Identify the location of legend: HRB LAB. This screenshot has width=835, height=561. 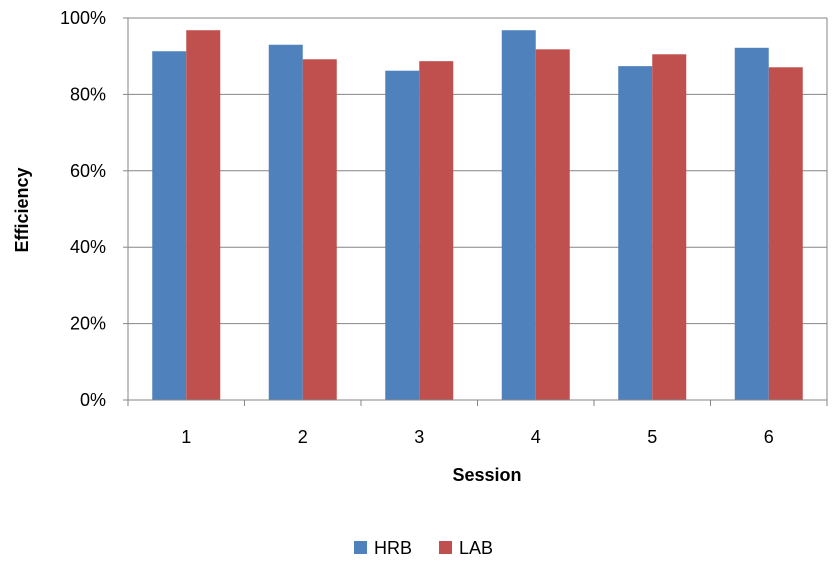
(423, 548).